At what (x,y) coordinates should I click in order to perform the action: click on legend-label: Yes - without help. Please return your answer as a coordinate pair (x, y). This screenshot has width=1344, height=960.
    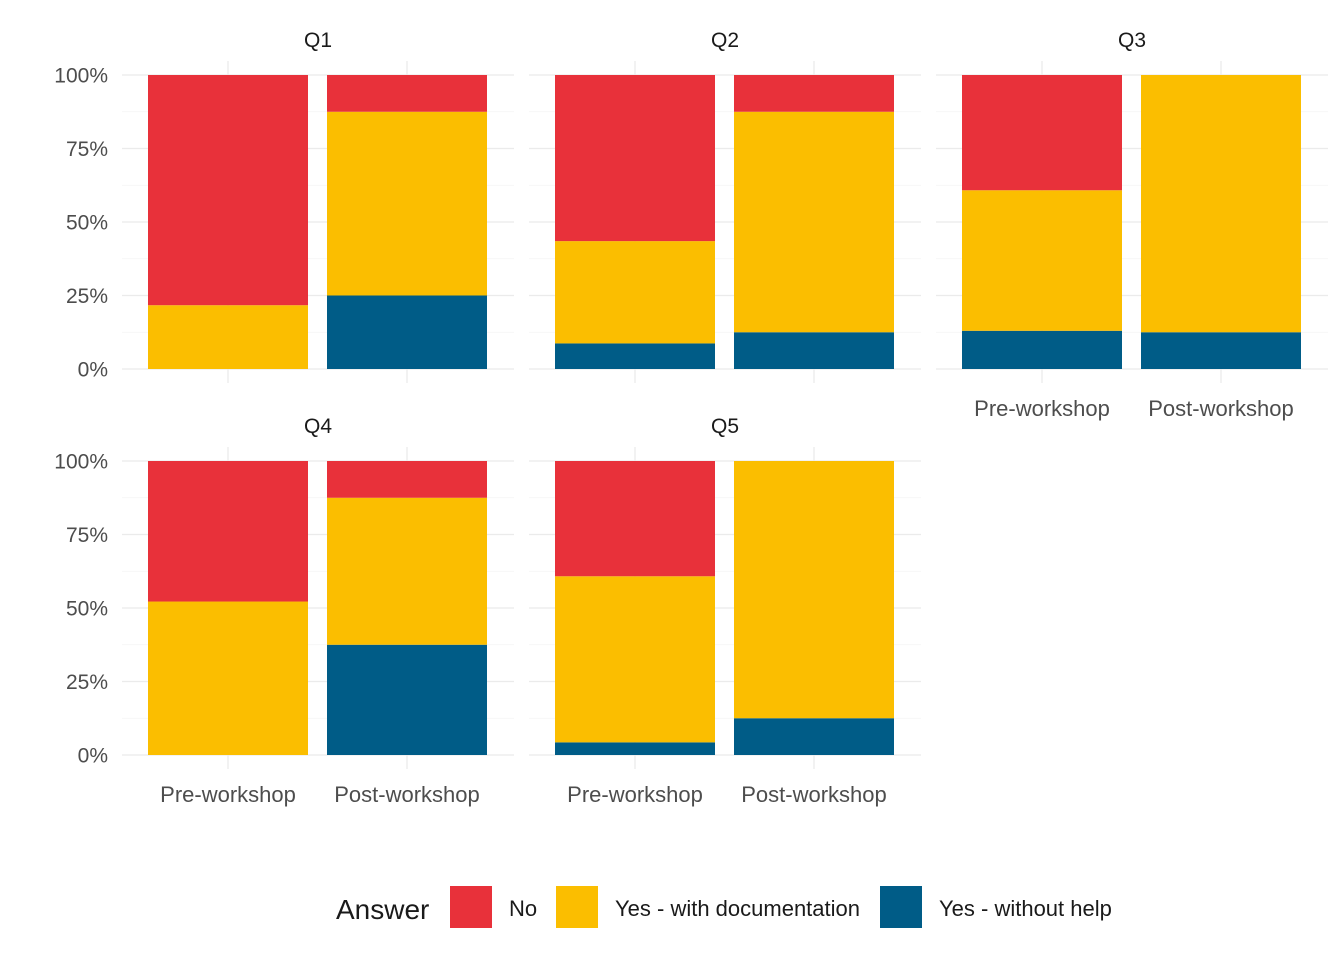
    Looking at the image, I should click on (1025, 908).